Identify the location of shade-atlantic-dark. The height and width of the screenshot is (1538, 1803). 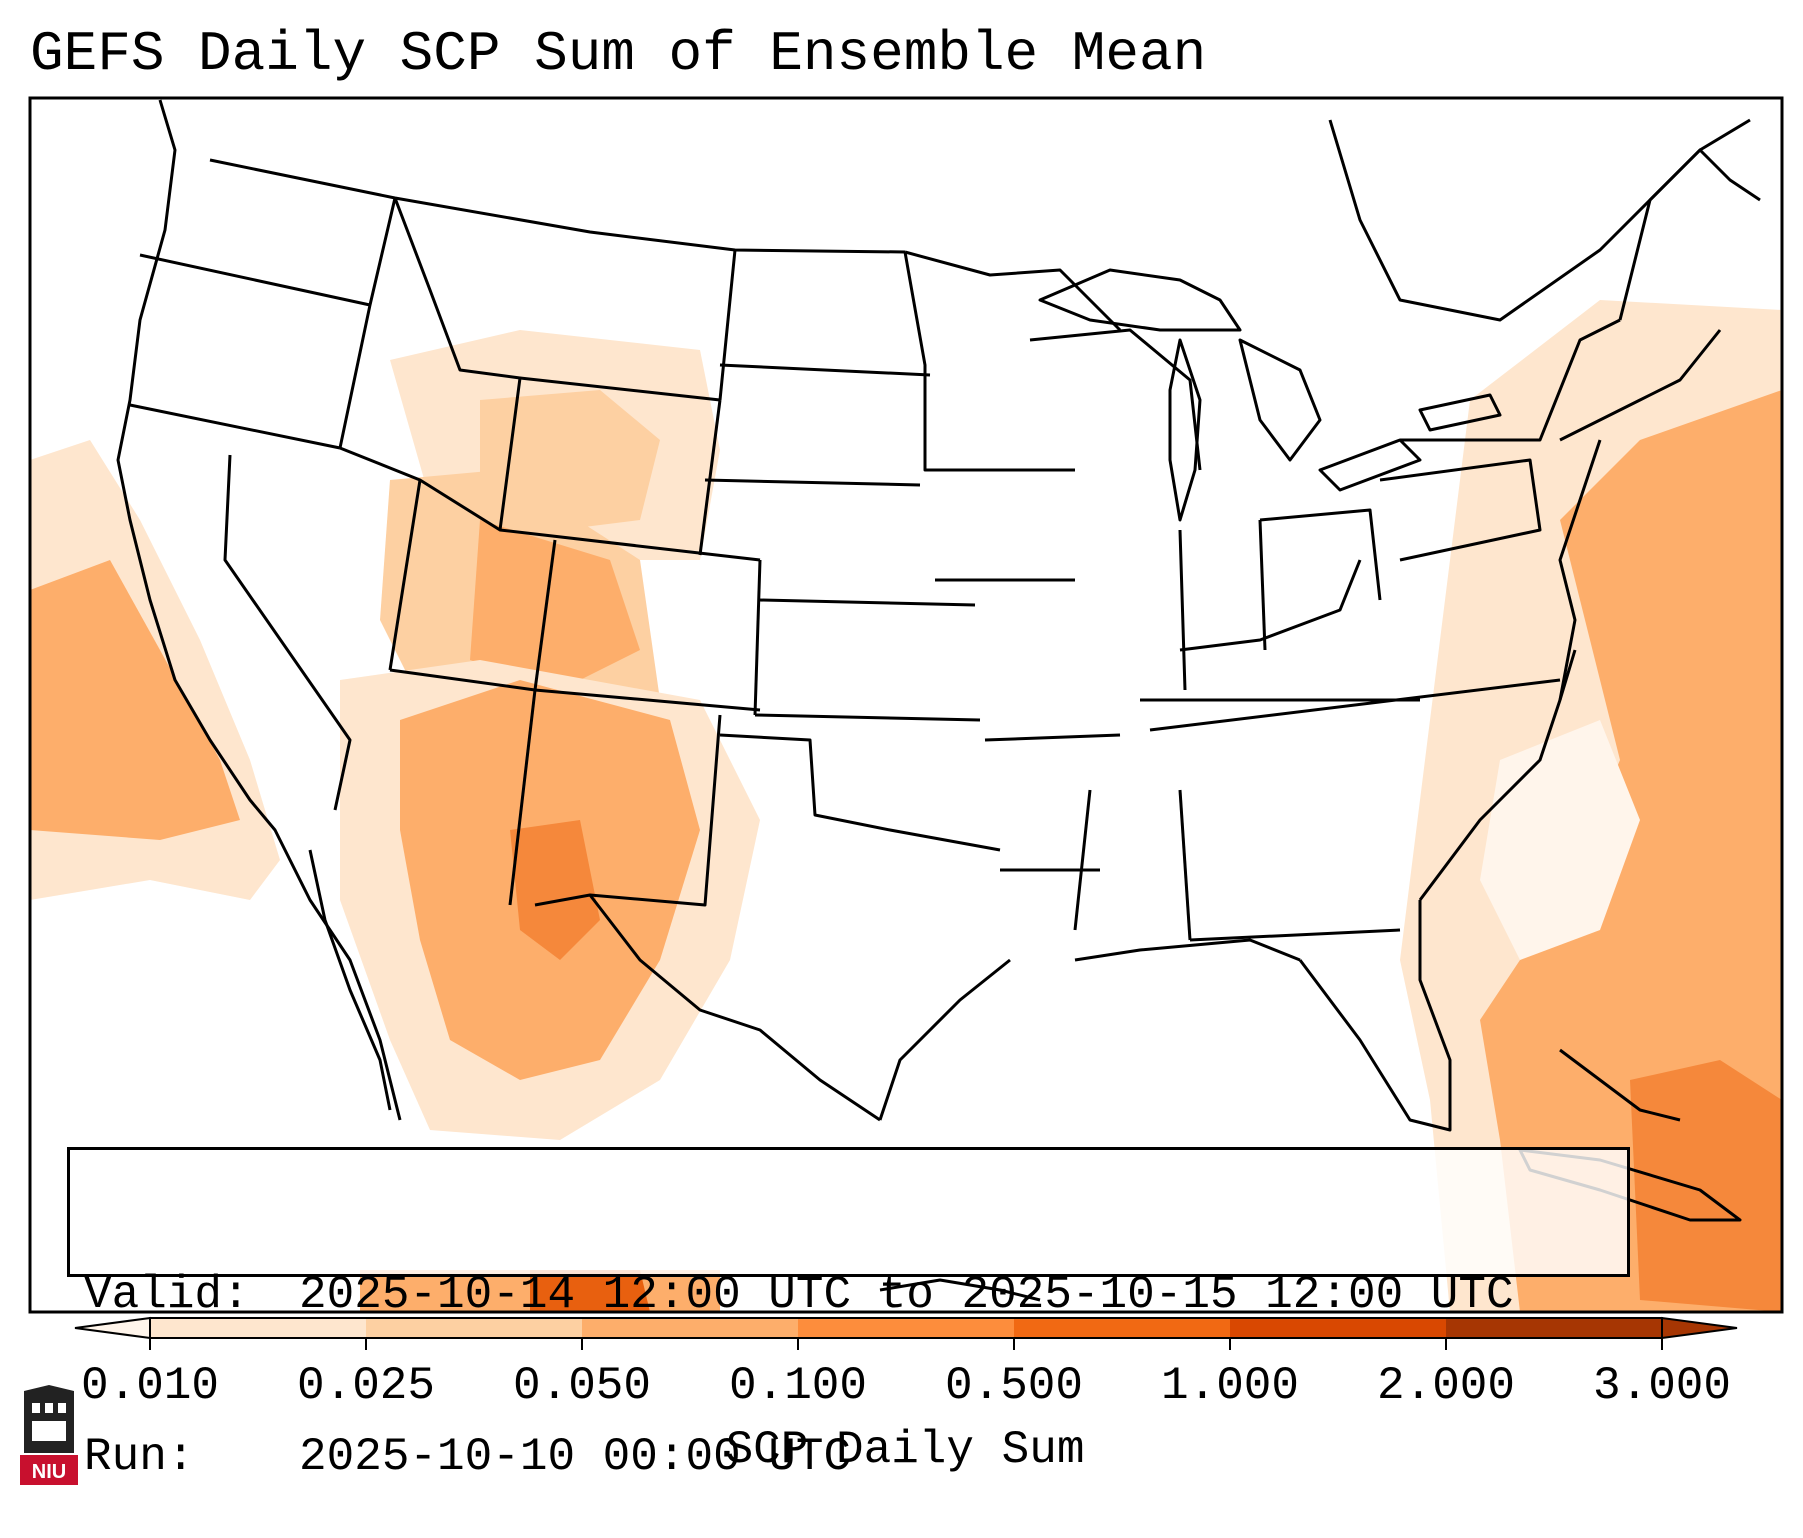
(1706, 1186).